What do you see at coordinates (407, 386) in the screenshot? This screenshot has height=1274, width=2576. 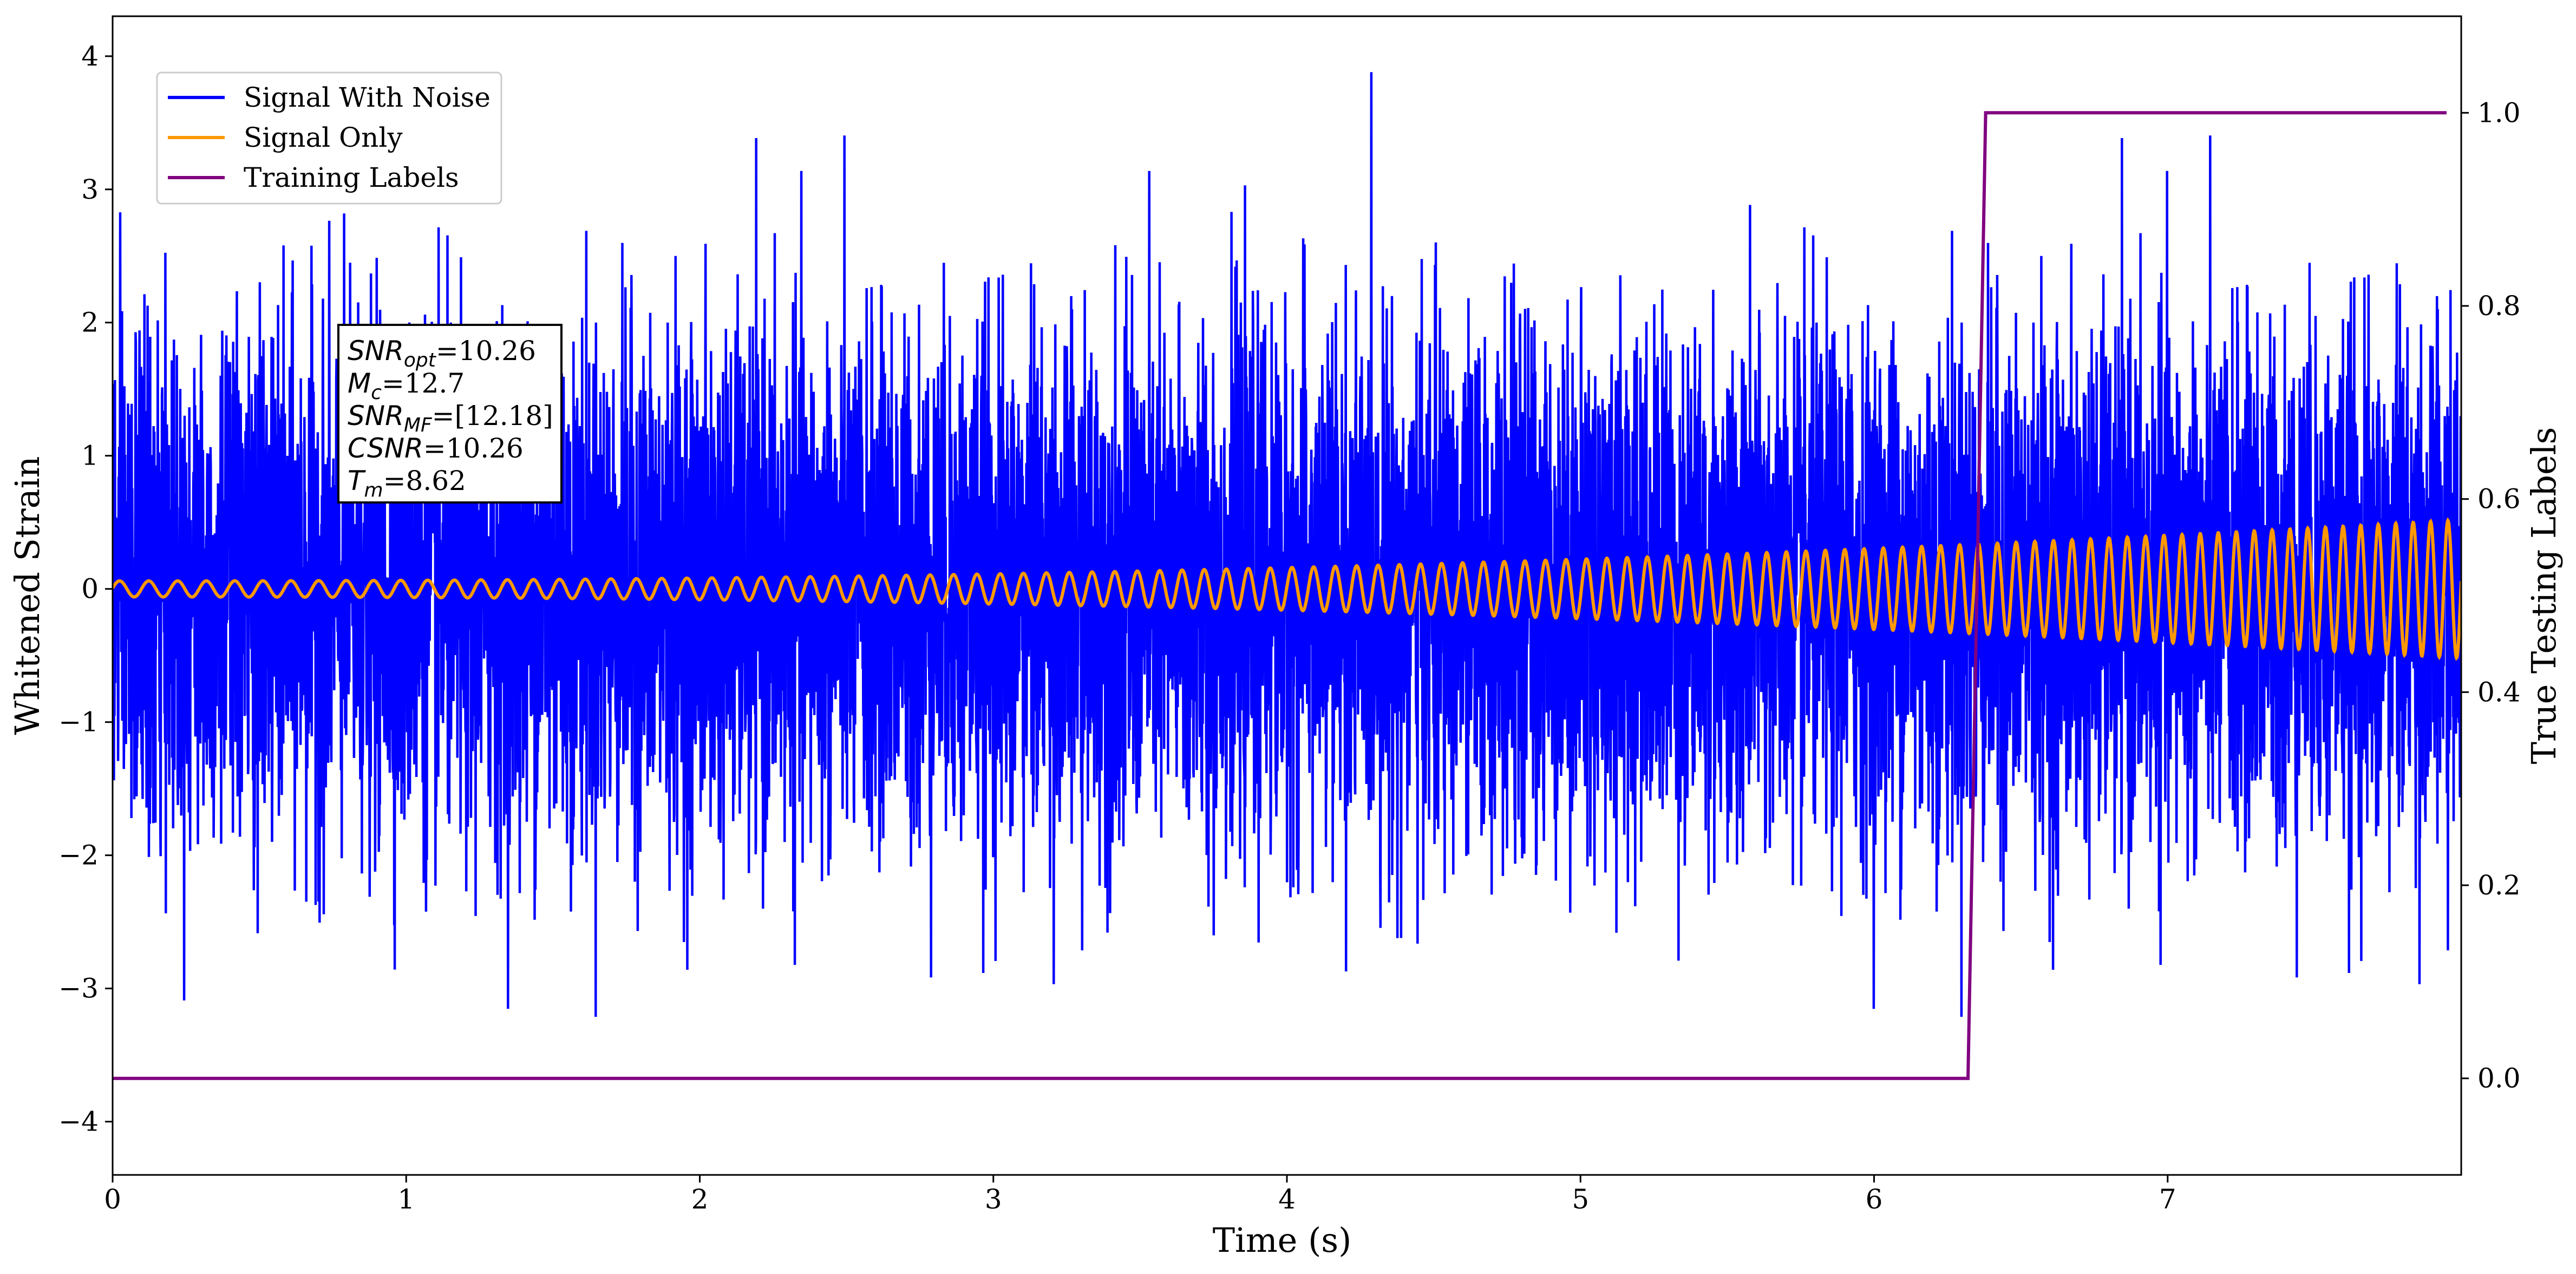 I see `annotation-line: Mc=12.7` at bounding box center [407, 386].